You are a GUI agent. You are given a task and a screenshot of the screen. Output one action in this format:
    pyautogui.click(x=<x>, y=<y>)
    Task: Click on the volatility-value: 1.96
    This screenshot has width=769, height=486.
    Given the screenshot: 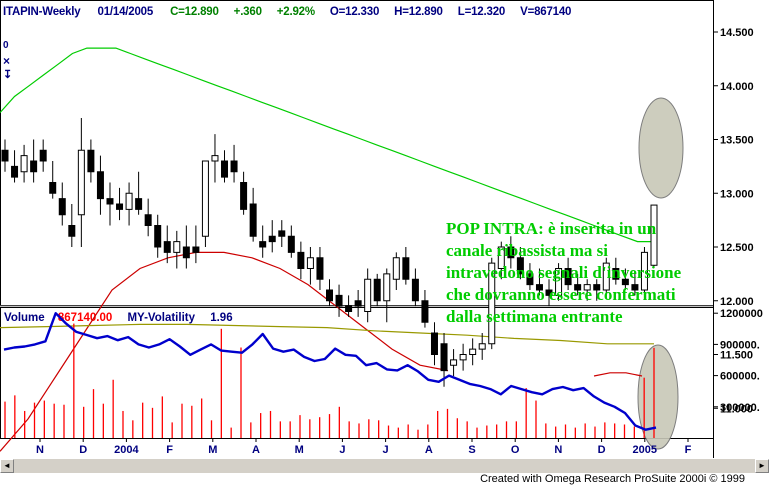 What is the action you would take?
    pyautogui.click(x=221, y=318)
    